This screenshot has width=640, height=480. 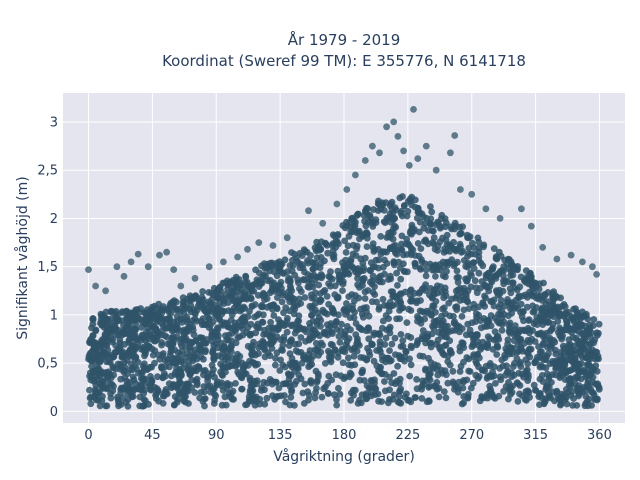 What do you see at coordinates (471, 435) in the screenshot?
I see `x-tick-label: 270` at bounding box center [471, 435].